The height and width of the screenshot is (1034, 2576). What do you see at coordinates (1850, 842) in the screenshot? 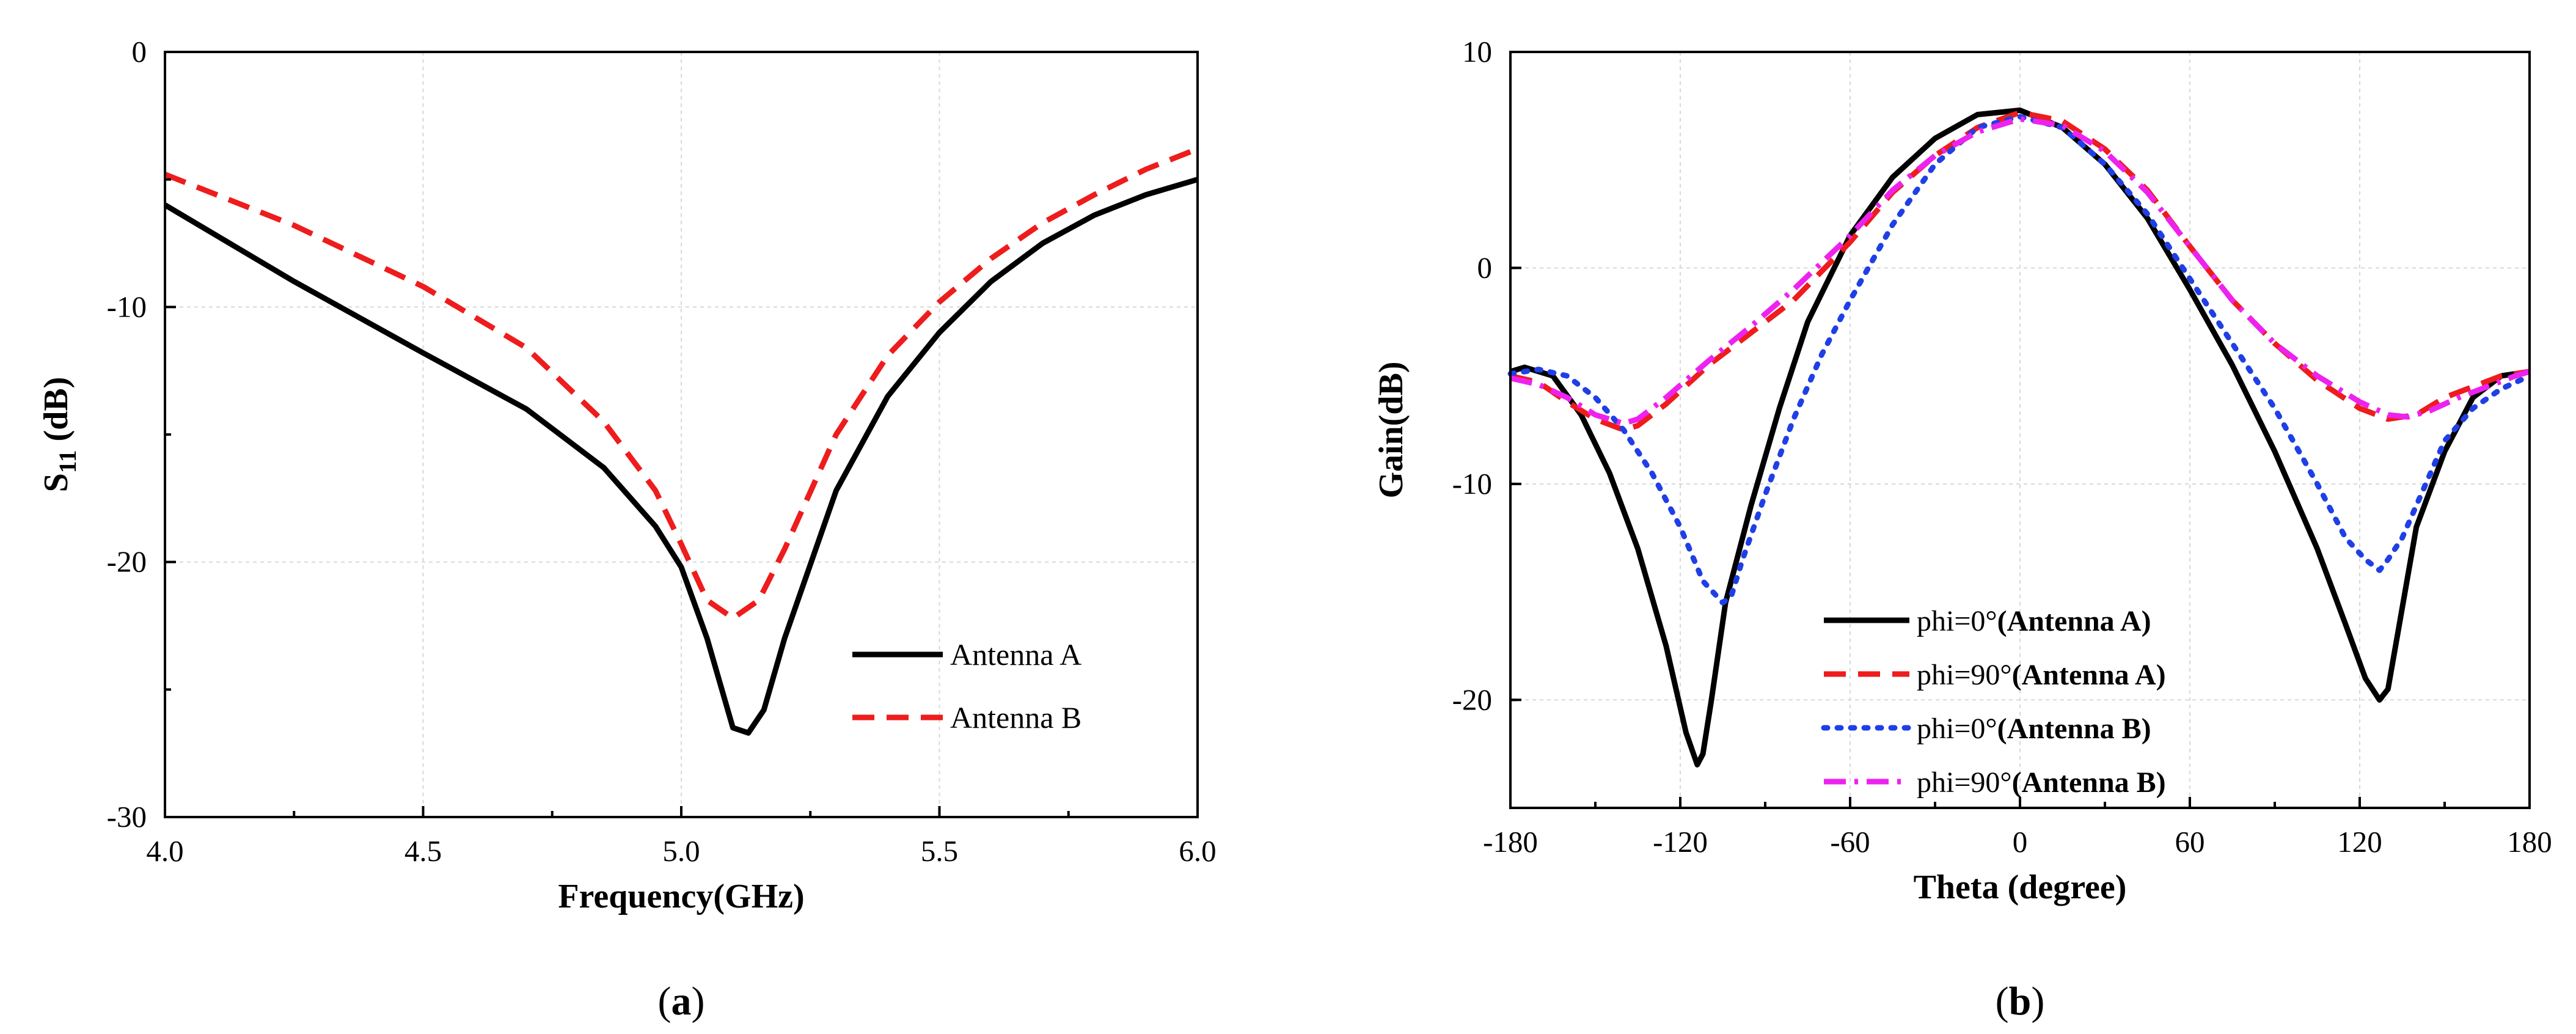
I see `x-tick-label: -60` at bounding box center [1850, 842].